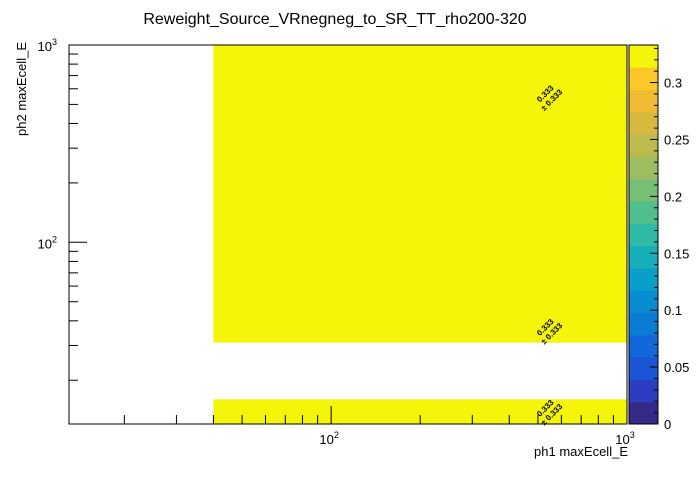  What do you see at coordinates (676, 253) in the screenshot?
I see `colorbar-tick-label: 0.15` at bounding box center [676, 253].